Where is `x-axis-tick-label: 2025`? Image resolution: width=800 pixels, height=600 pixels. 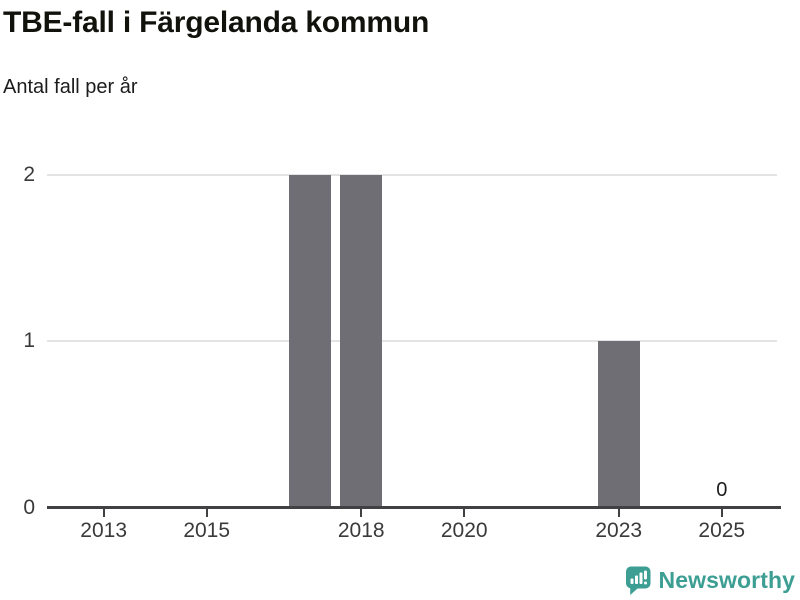
x-axis-tick-label: 2025 is located at coordinates (722, 530).